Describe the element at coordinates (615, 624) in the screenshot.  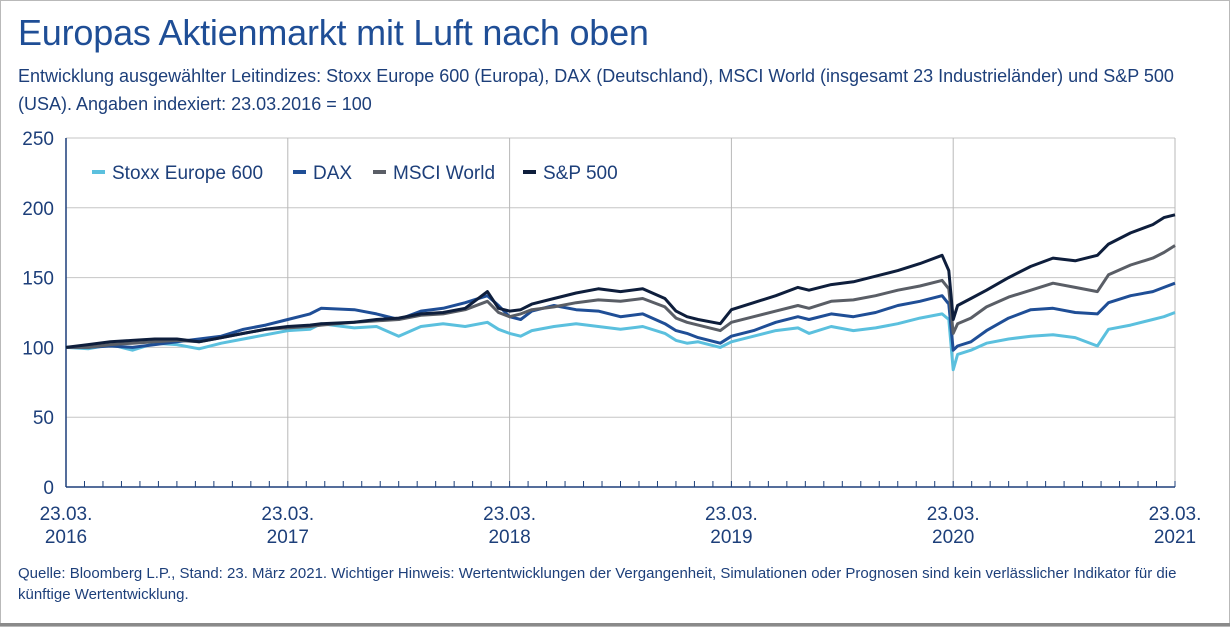
I see `bottom-rule` at that location.